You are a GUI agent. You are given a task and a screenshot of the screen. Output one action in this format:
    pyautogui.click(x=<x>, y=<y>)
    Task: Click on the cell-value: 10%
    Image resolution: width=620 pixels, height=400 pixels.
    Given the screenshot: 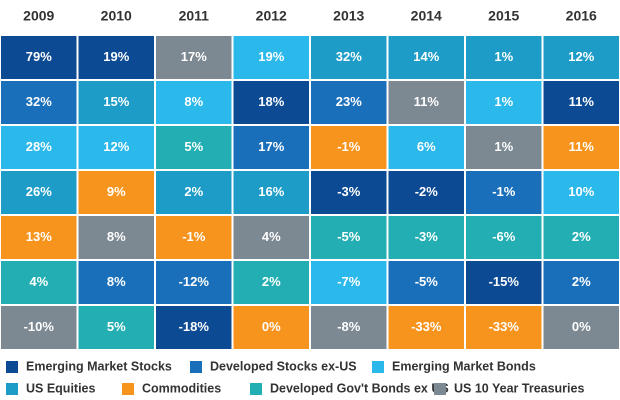 What is the action you would take?
    pyautogui.click(x=581, y=191)
    